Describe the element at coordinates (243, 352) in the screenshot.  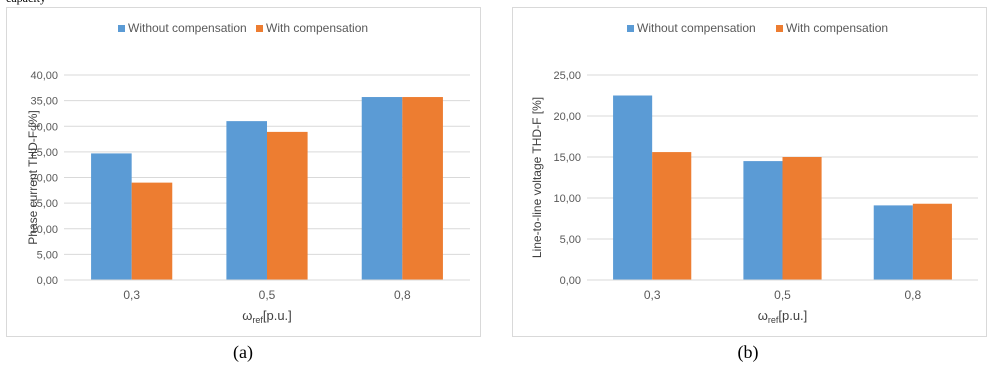
I see `caption-a: (a)` at that location.